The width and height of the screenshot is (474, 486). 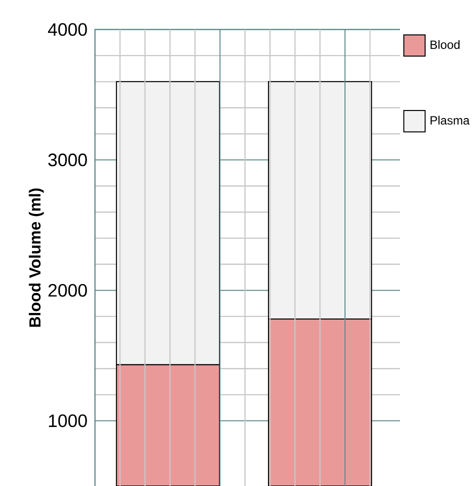 I want to click on legend-label: Blood, so click(x=445, y=44).